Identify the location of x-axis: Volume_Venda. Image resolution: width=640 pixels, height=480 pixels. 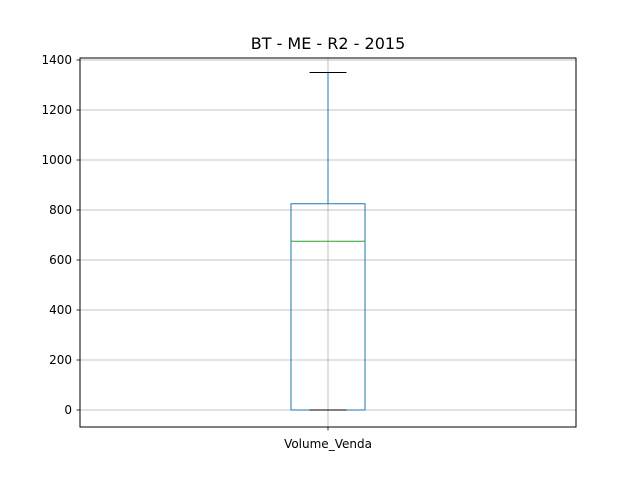
(328, 439).